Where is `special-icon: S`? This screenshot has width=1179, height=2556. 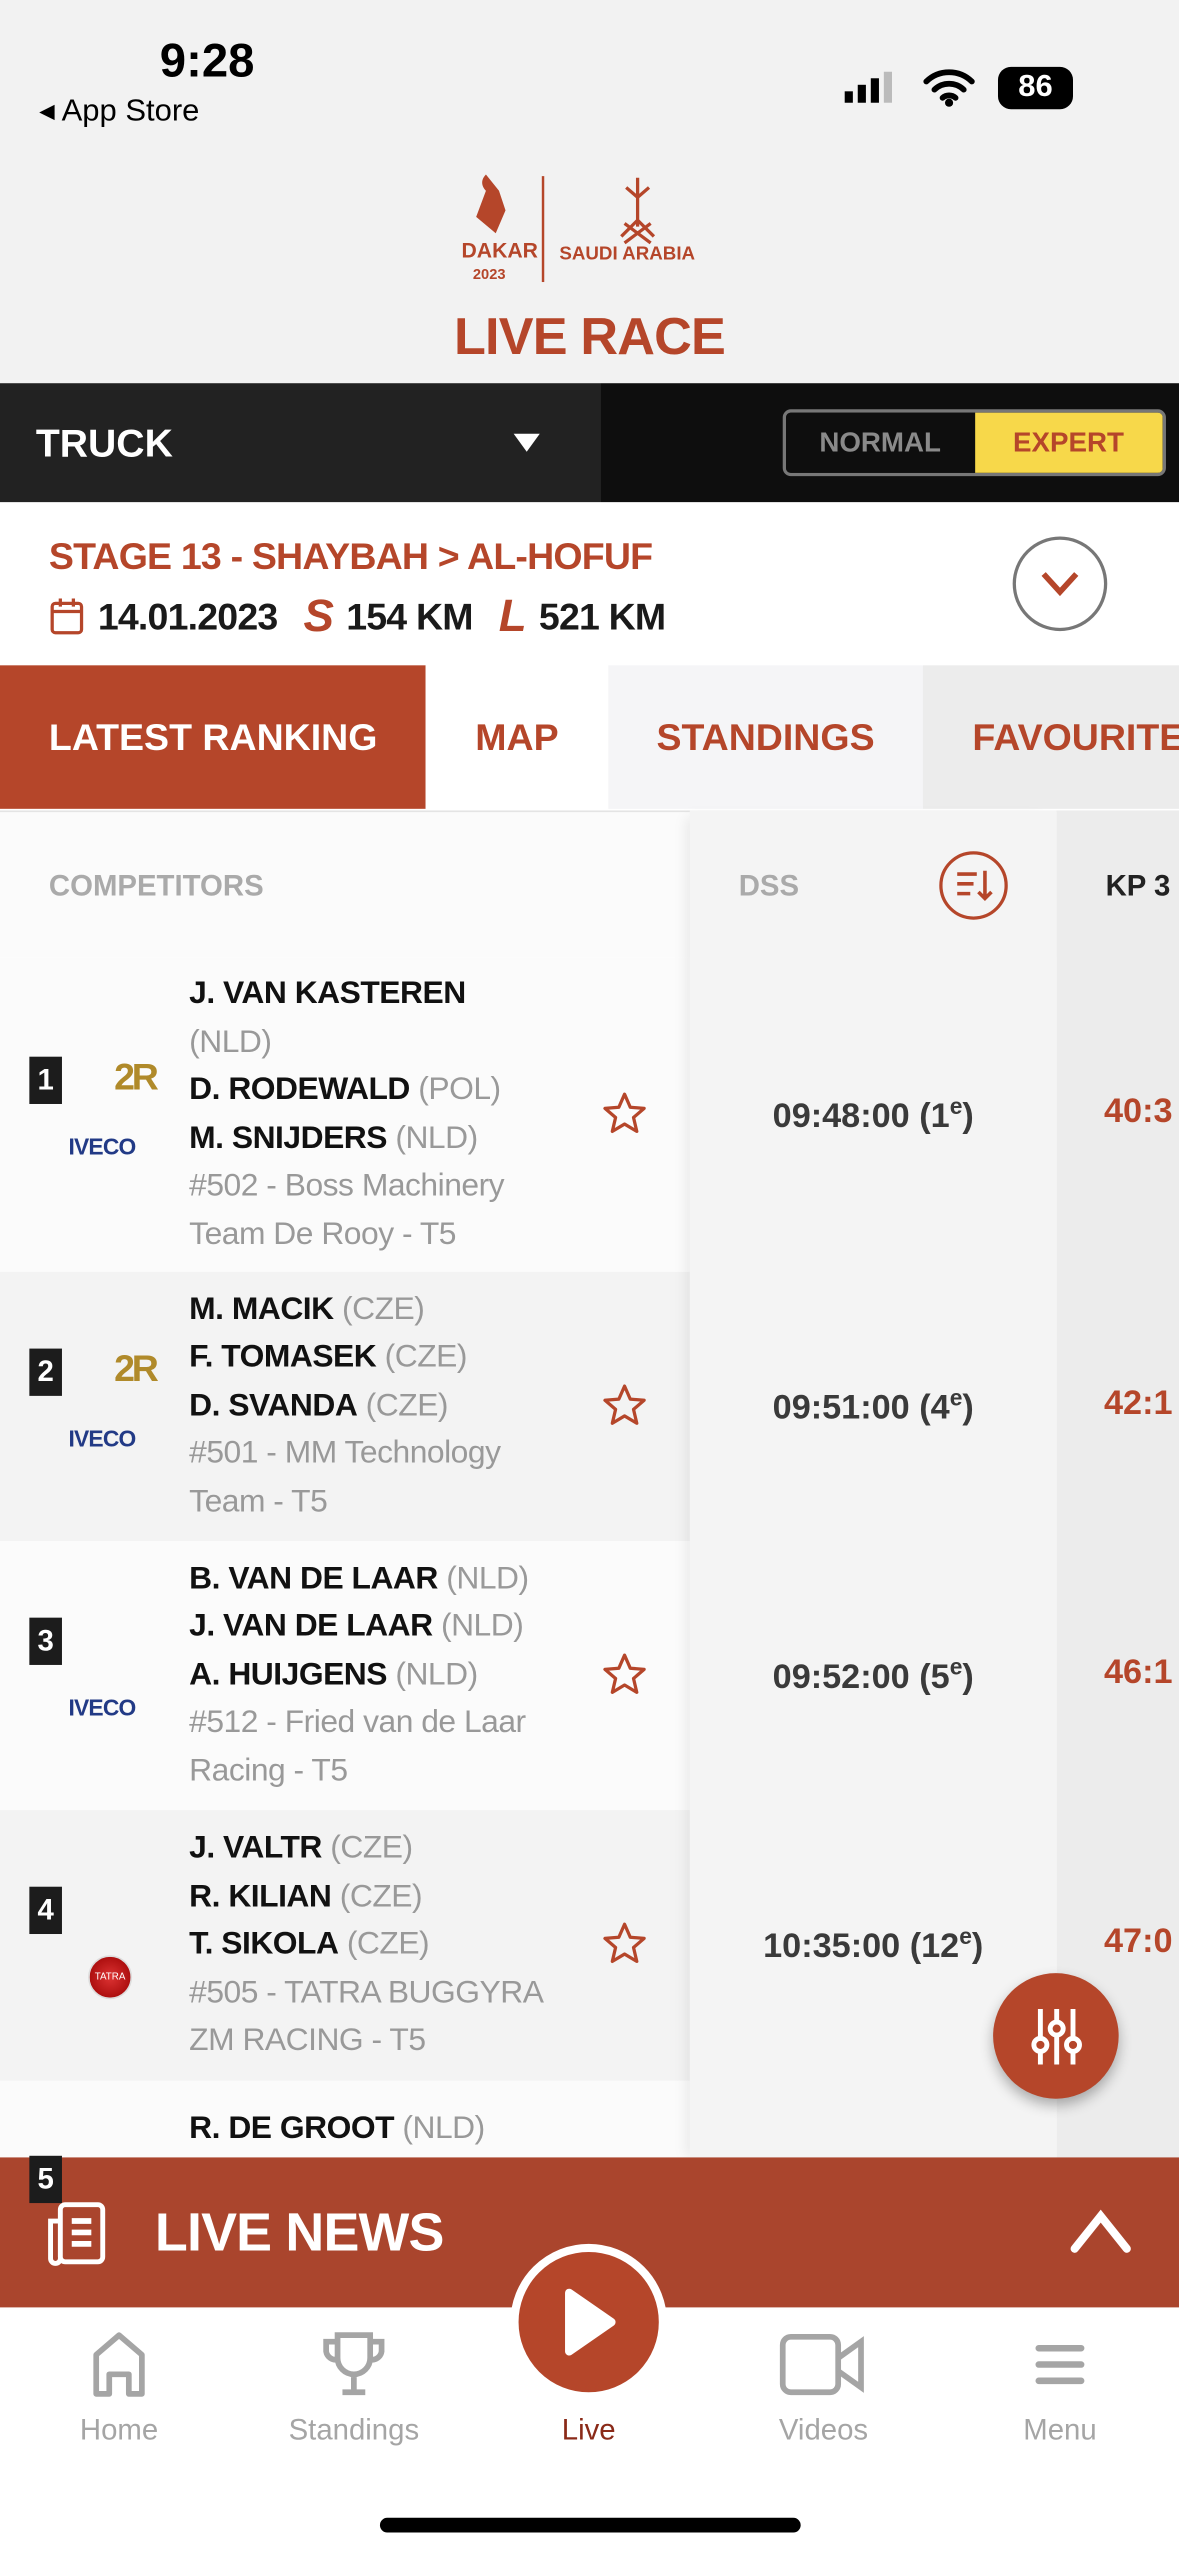 special-icon: S is located at coordinates (318, 615).